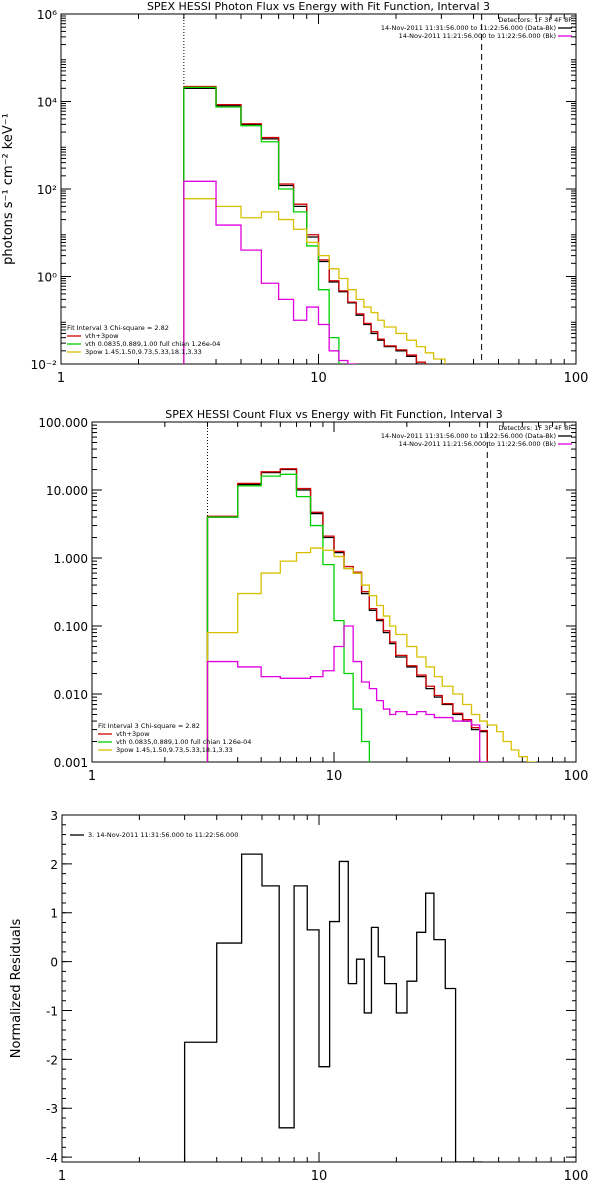  Describe the element at coordinates (44, 365) in the screenshot. I see `y-tick-label: 10⁻²` at that location.